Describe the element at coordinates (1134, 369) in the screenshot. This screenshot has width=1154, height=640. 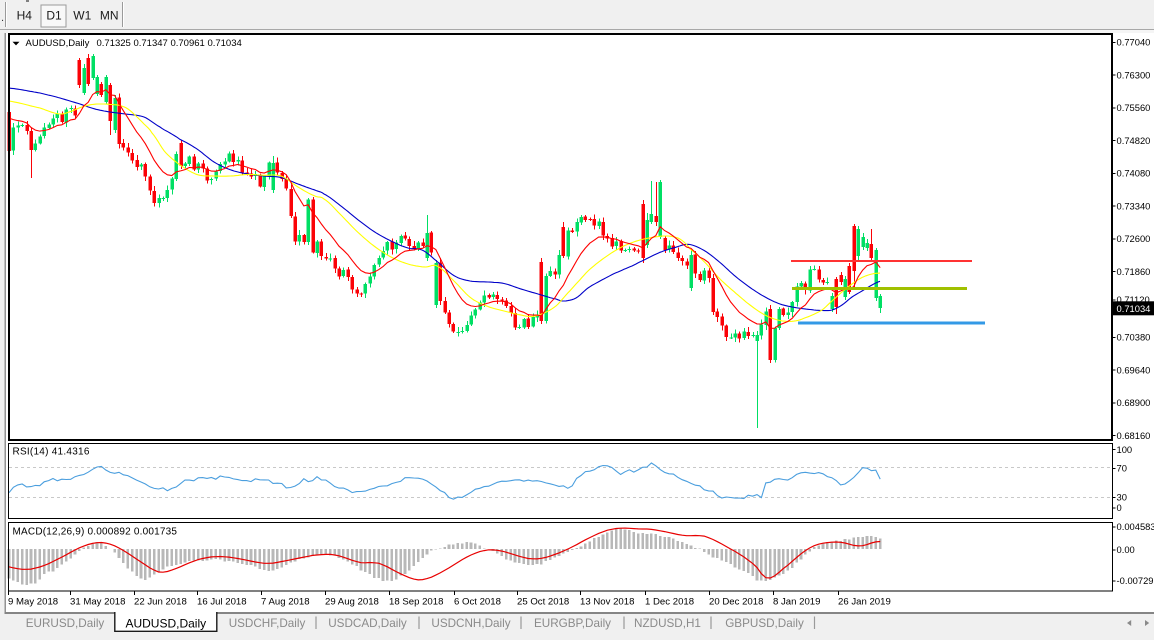
I see `svg-text: 0.69640` at that location.